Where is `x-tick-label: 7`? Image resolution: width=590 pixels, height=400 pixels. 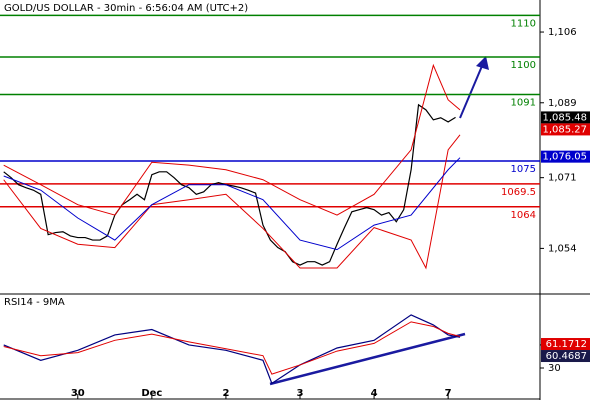
x-tick-label: 7 is located at coordinates (448, 393).